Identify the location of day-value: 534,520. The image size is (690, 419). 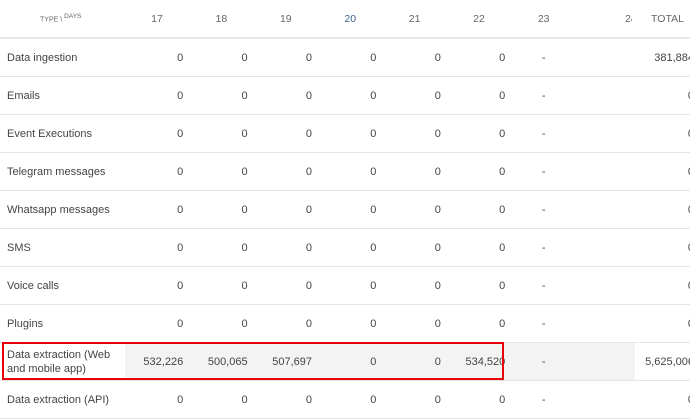
(479, 361).